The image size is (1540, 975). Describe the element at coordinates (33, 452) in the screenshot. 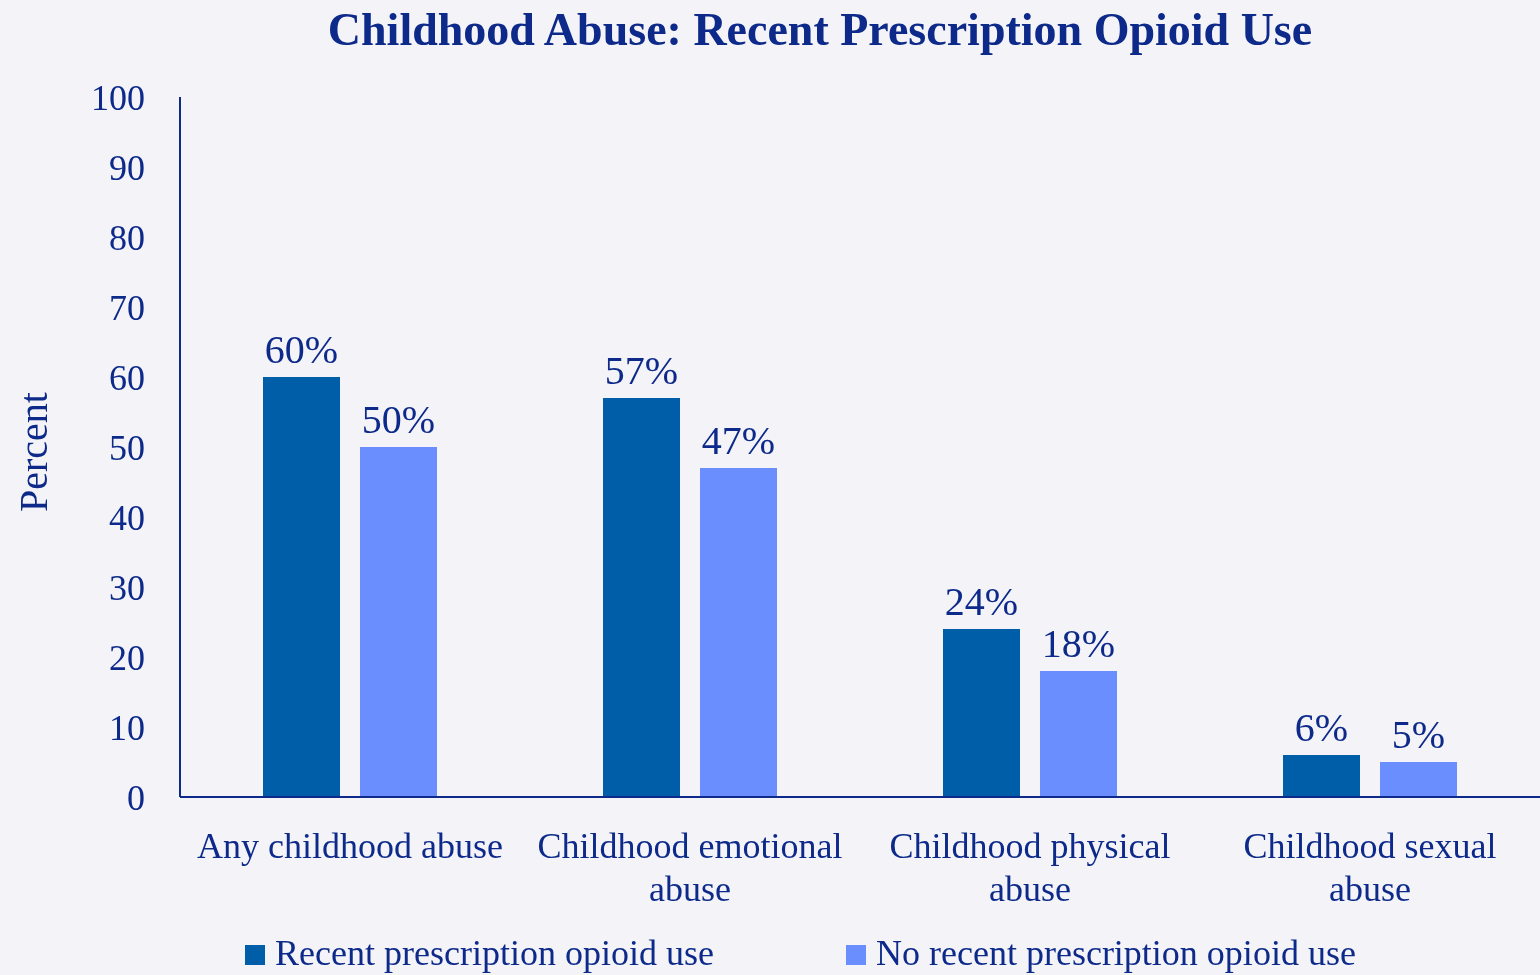

I see `y-axis-title: Percent` at that location.